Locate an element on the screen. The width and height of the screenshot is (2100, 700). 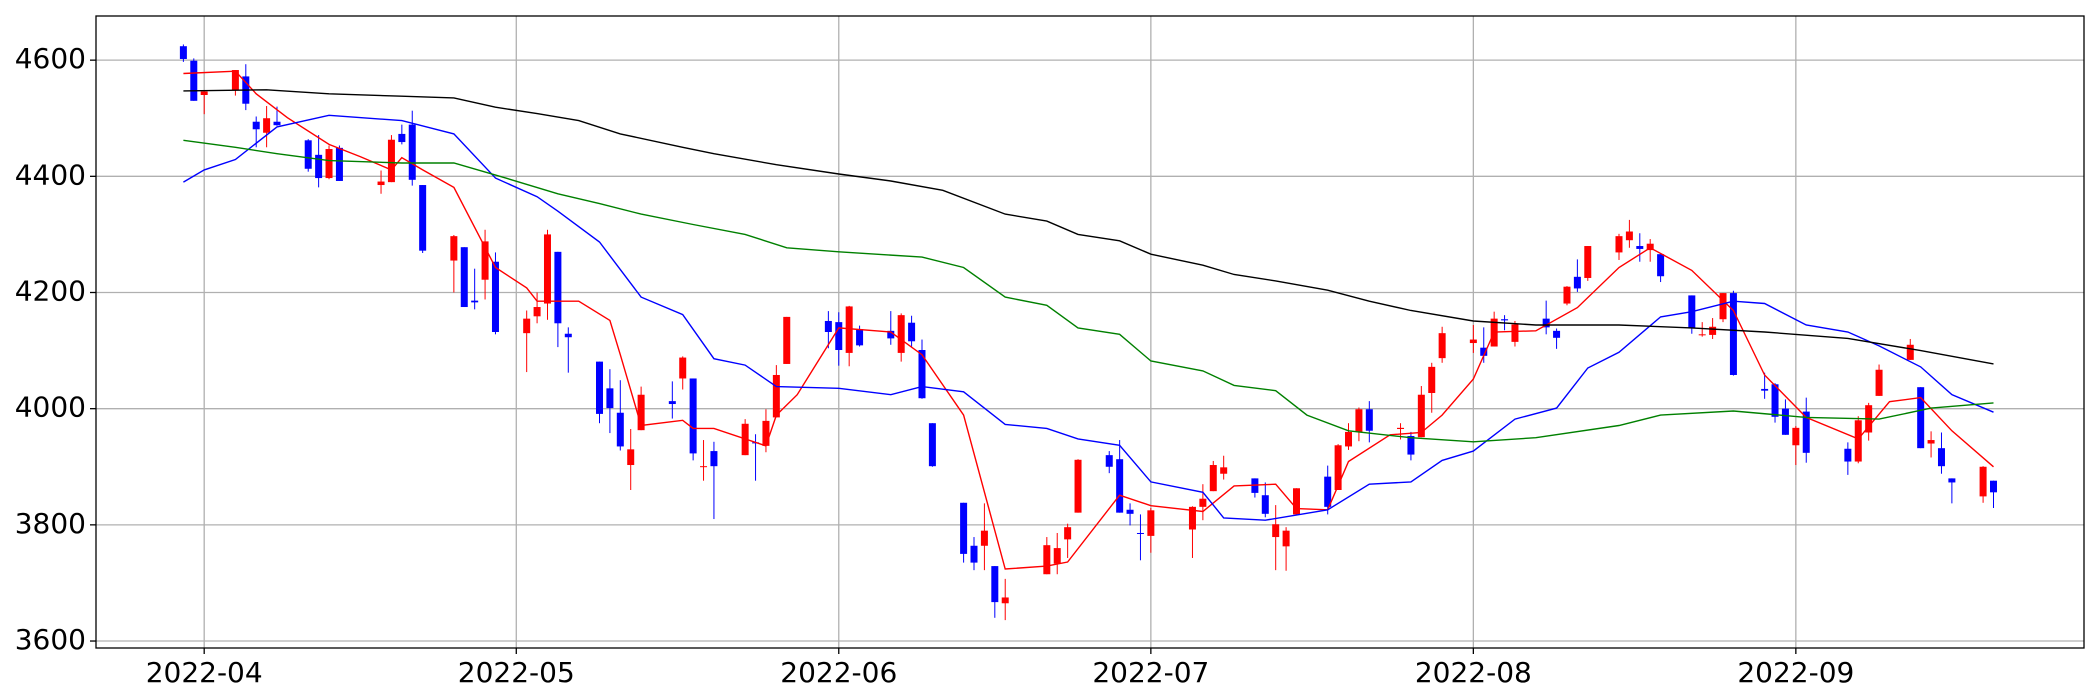
y-tick-label: 4000 is located at coordinates (50, 407).